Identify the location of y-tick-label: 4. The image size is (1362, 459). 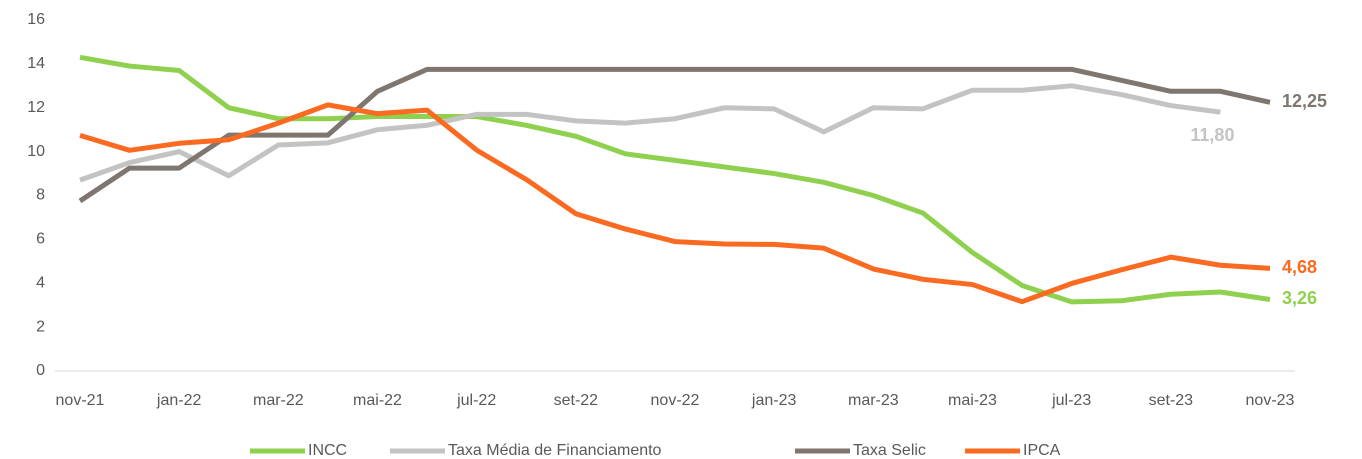
(40, 282).